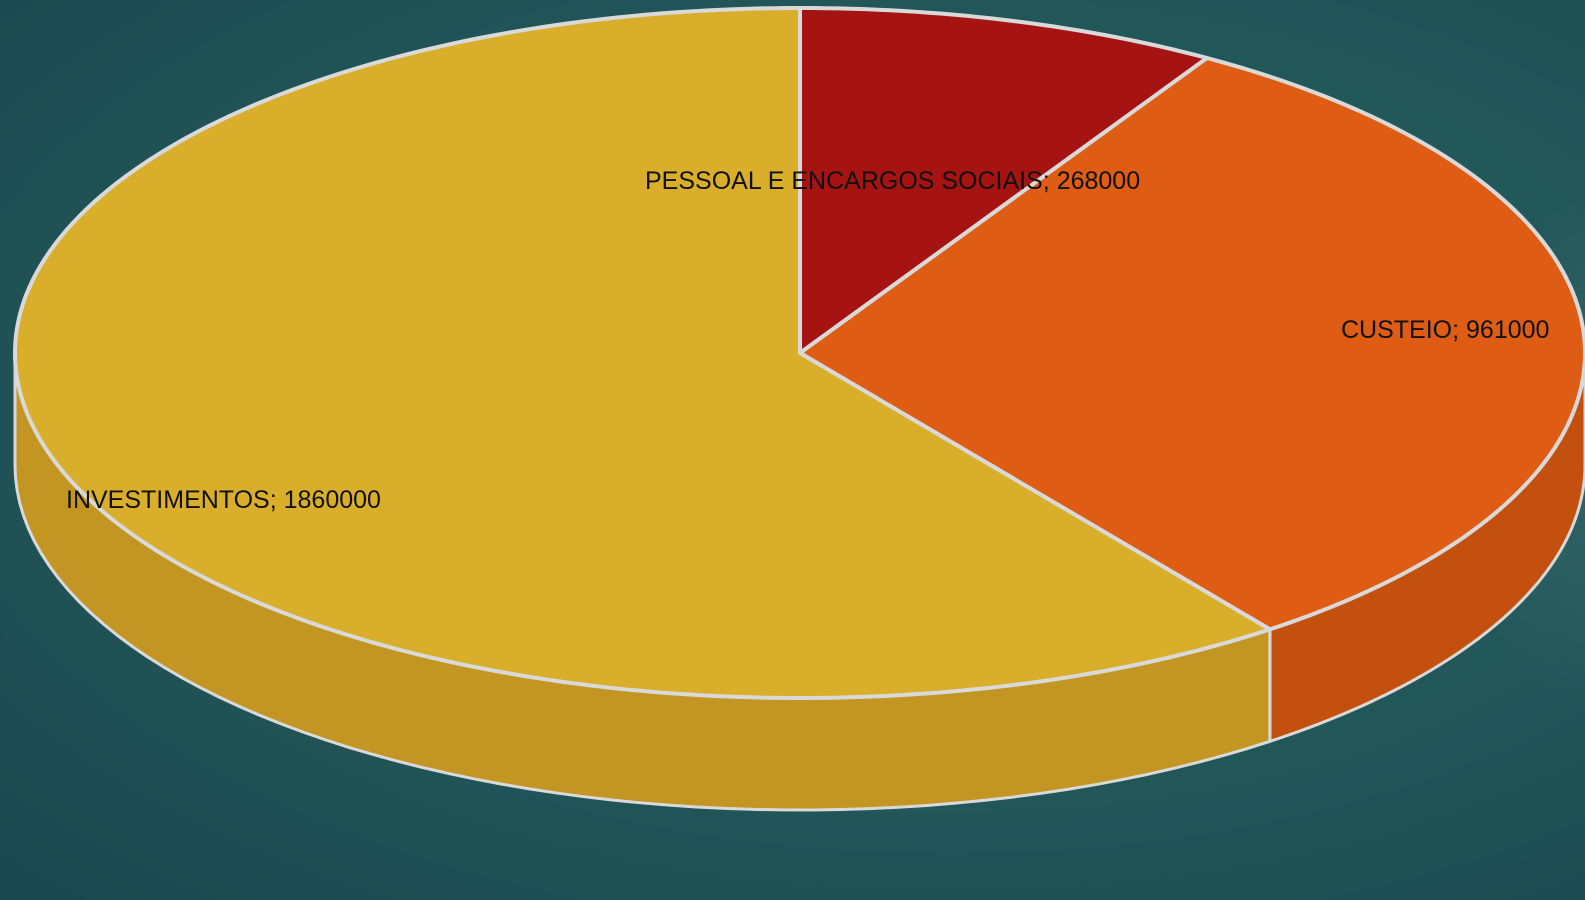 Image resolution: width=1585 pixels, height=900 pixels. I want to click on slice-label-investimentos: INVESTIMENTOS; 1860000, so click(223, 500).